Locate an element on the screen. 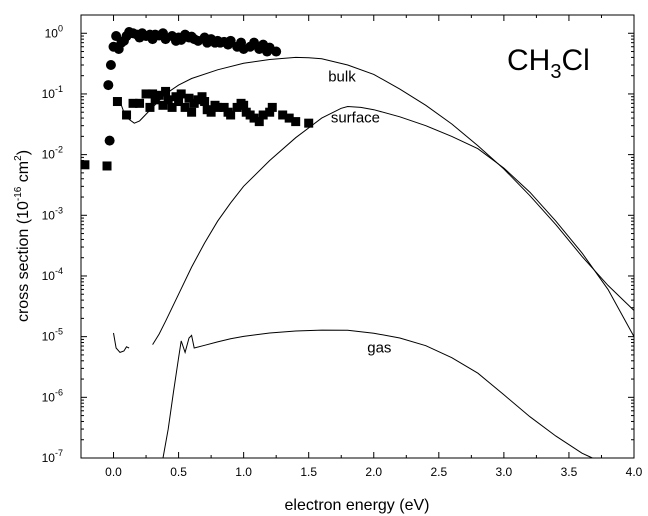  curve-label-surface: surface is located at coordinates (355, 117).